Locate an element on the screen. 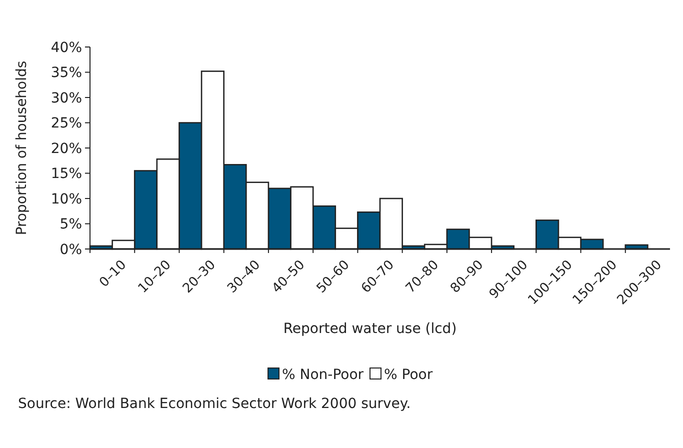  y-tick-label: 30% is located at coordinates (66, 98).